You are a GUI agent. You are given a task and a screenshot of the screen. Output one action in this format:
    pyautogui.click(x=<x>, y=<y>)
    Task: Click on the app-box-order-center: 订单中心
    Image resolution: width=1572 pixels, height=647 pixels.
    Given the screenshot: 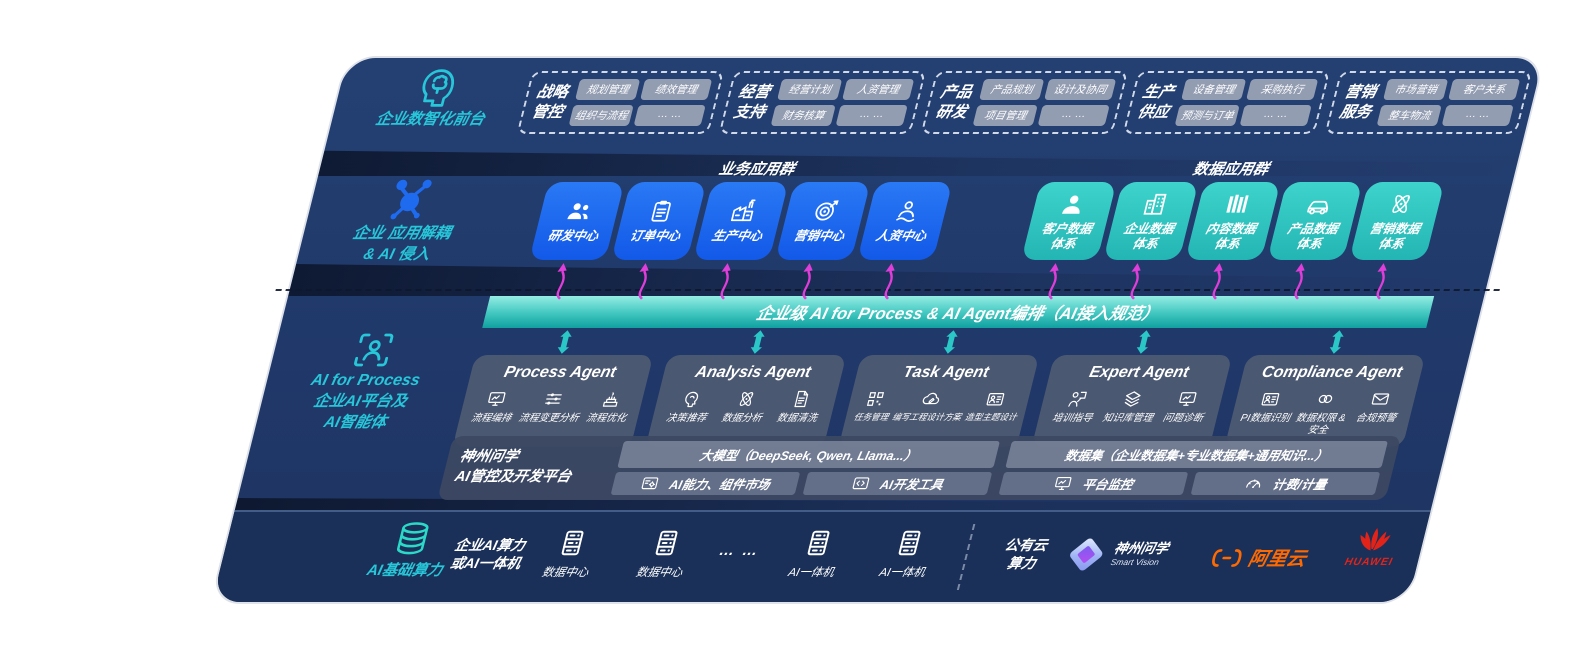 What is the action you would take?
    pyautogui.click(x=659, y=221)
    